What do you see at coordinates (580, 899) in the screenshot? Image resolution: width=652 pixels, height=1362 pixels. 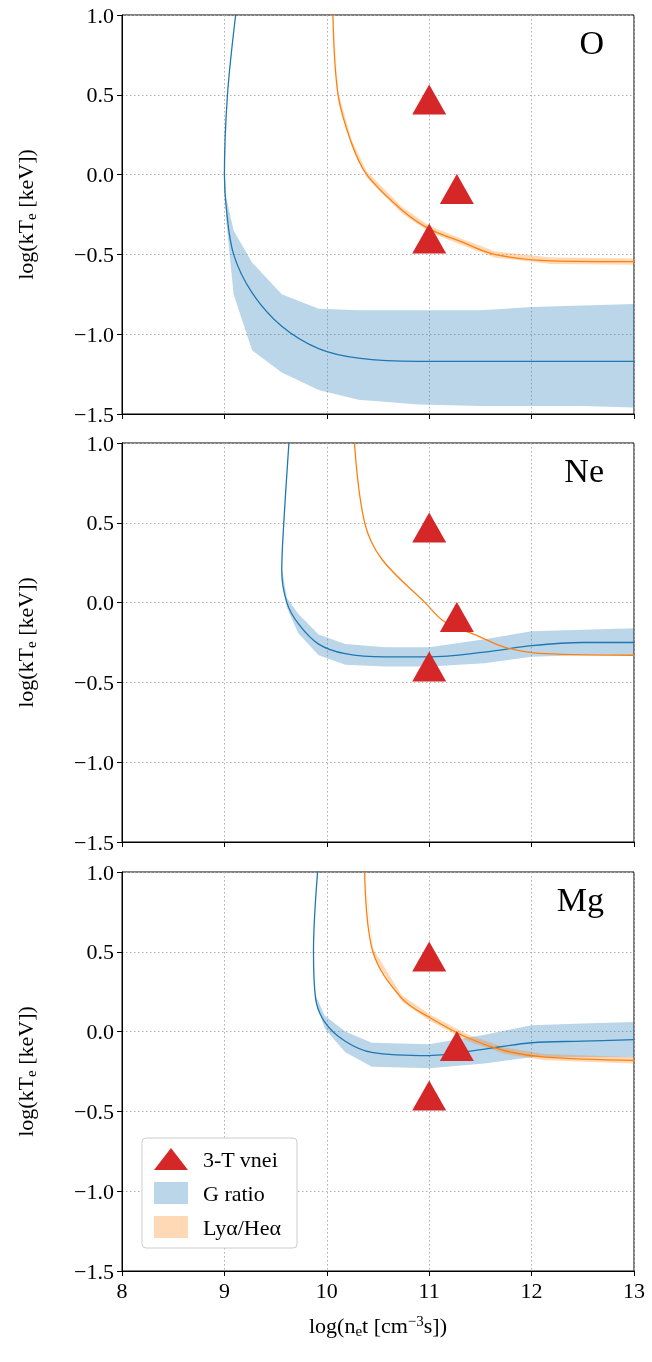 I see `annotation: Mg` at bounding box center [580, 899].